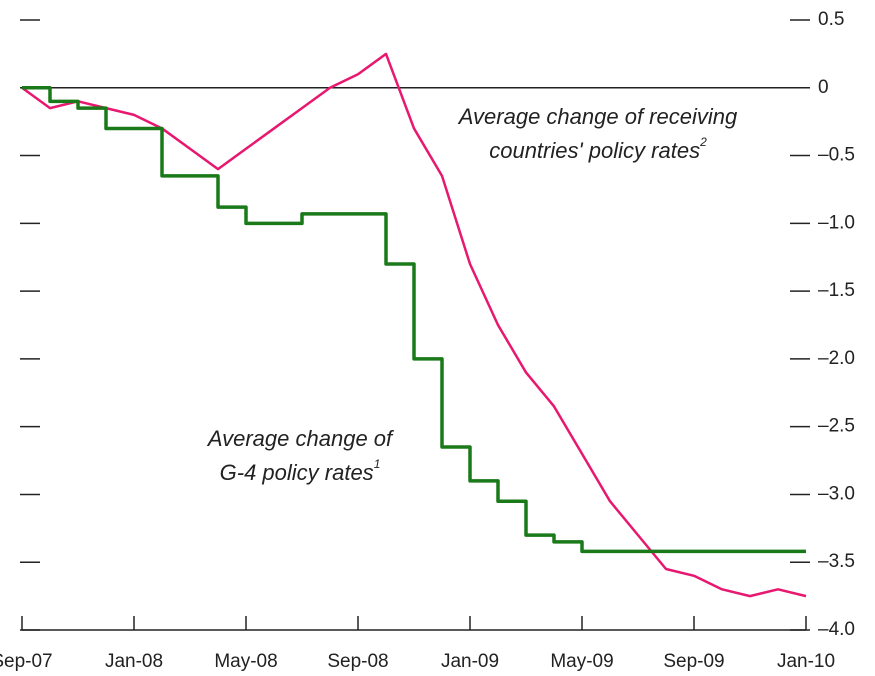 This screenshot has width=875, height=676. I want to click on annotation: Average change of, so click(300, 438).